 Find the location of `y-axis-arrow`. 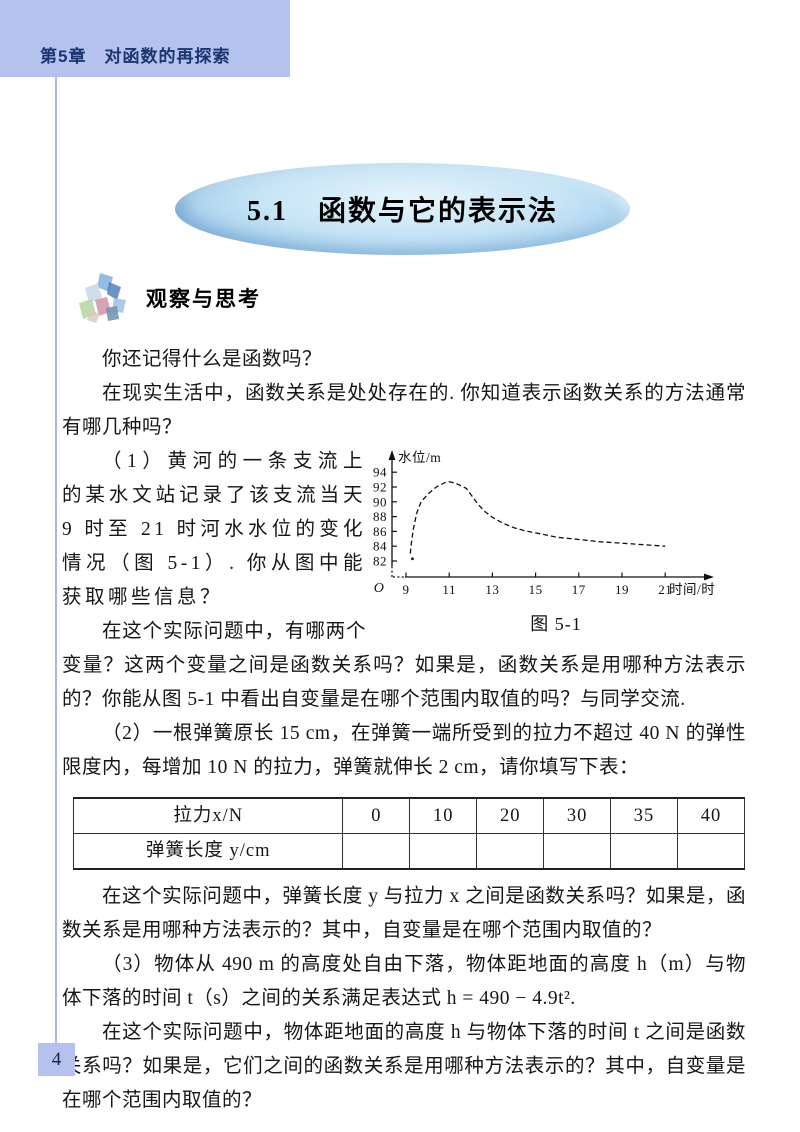

y-axis-arrow is located at coordinates (392, 455).